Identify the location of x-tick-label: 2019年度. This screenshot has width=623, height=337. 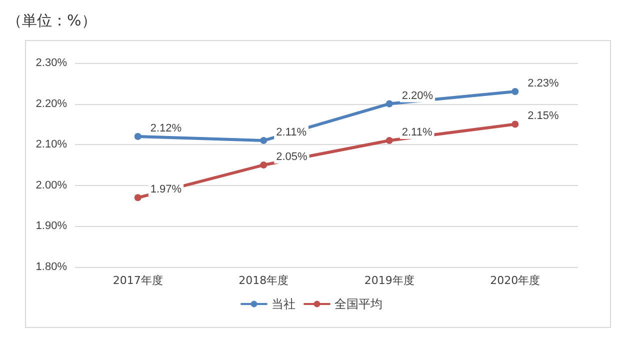
(389, 280).